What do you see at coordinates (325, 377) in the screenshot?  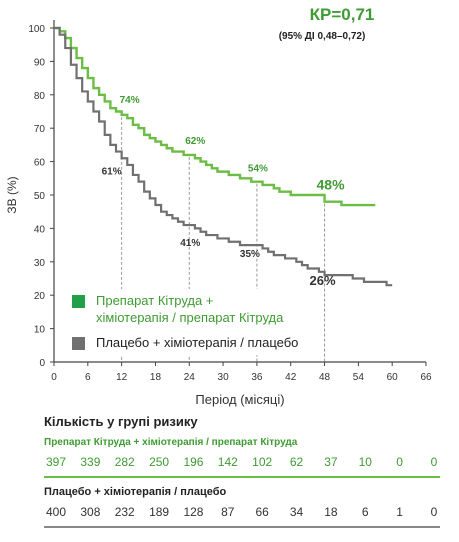 I see `x-tick-label-48: 48` at bounding box center [325, 377].